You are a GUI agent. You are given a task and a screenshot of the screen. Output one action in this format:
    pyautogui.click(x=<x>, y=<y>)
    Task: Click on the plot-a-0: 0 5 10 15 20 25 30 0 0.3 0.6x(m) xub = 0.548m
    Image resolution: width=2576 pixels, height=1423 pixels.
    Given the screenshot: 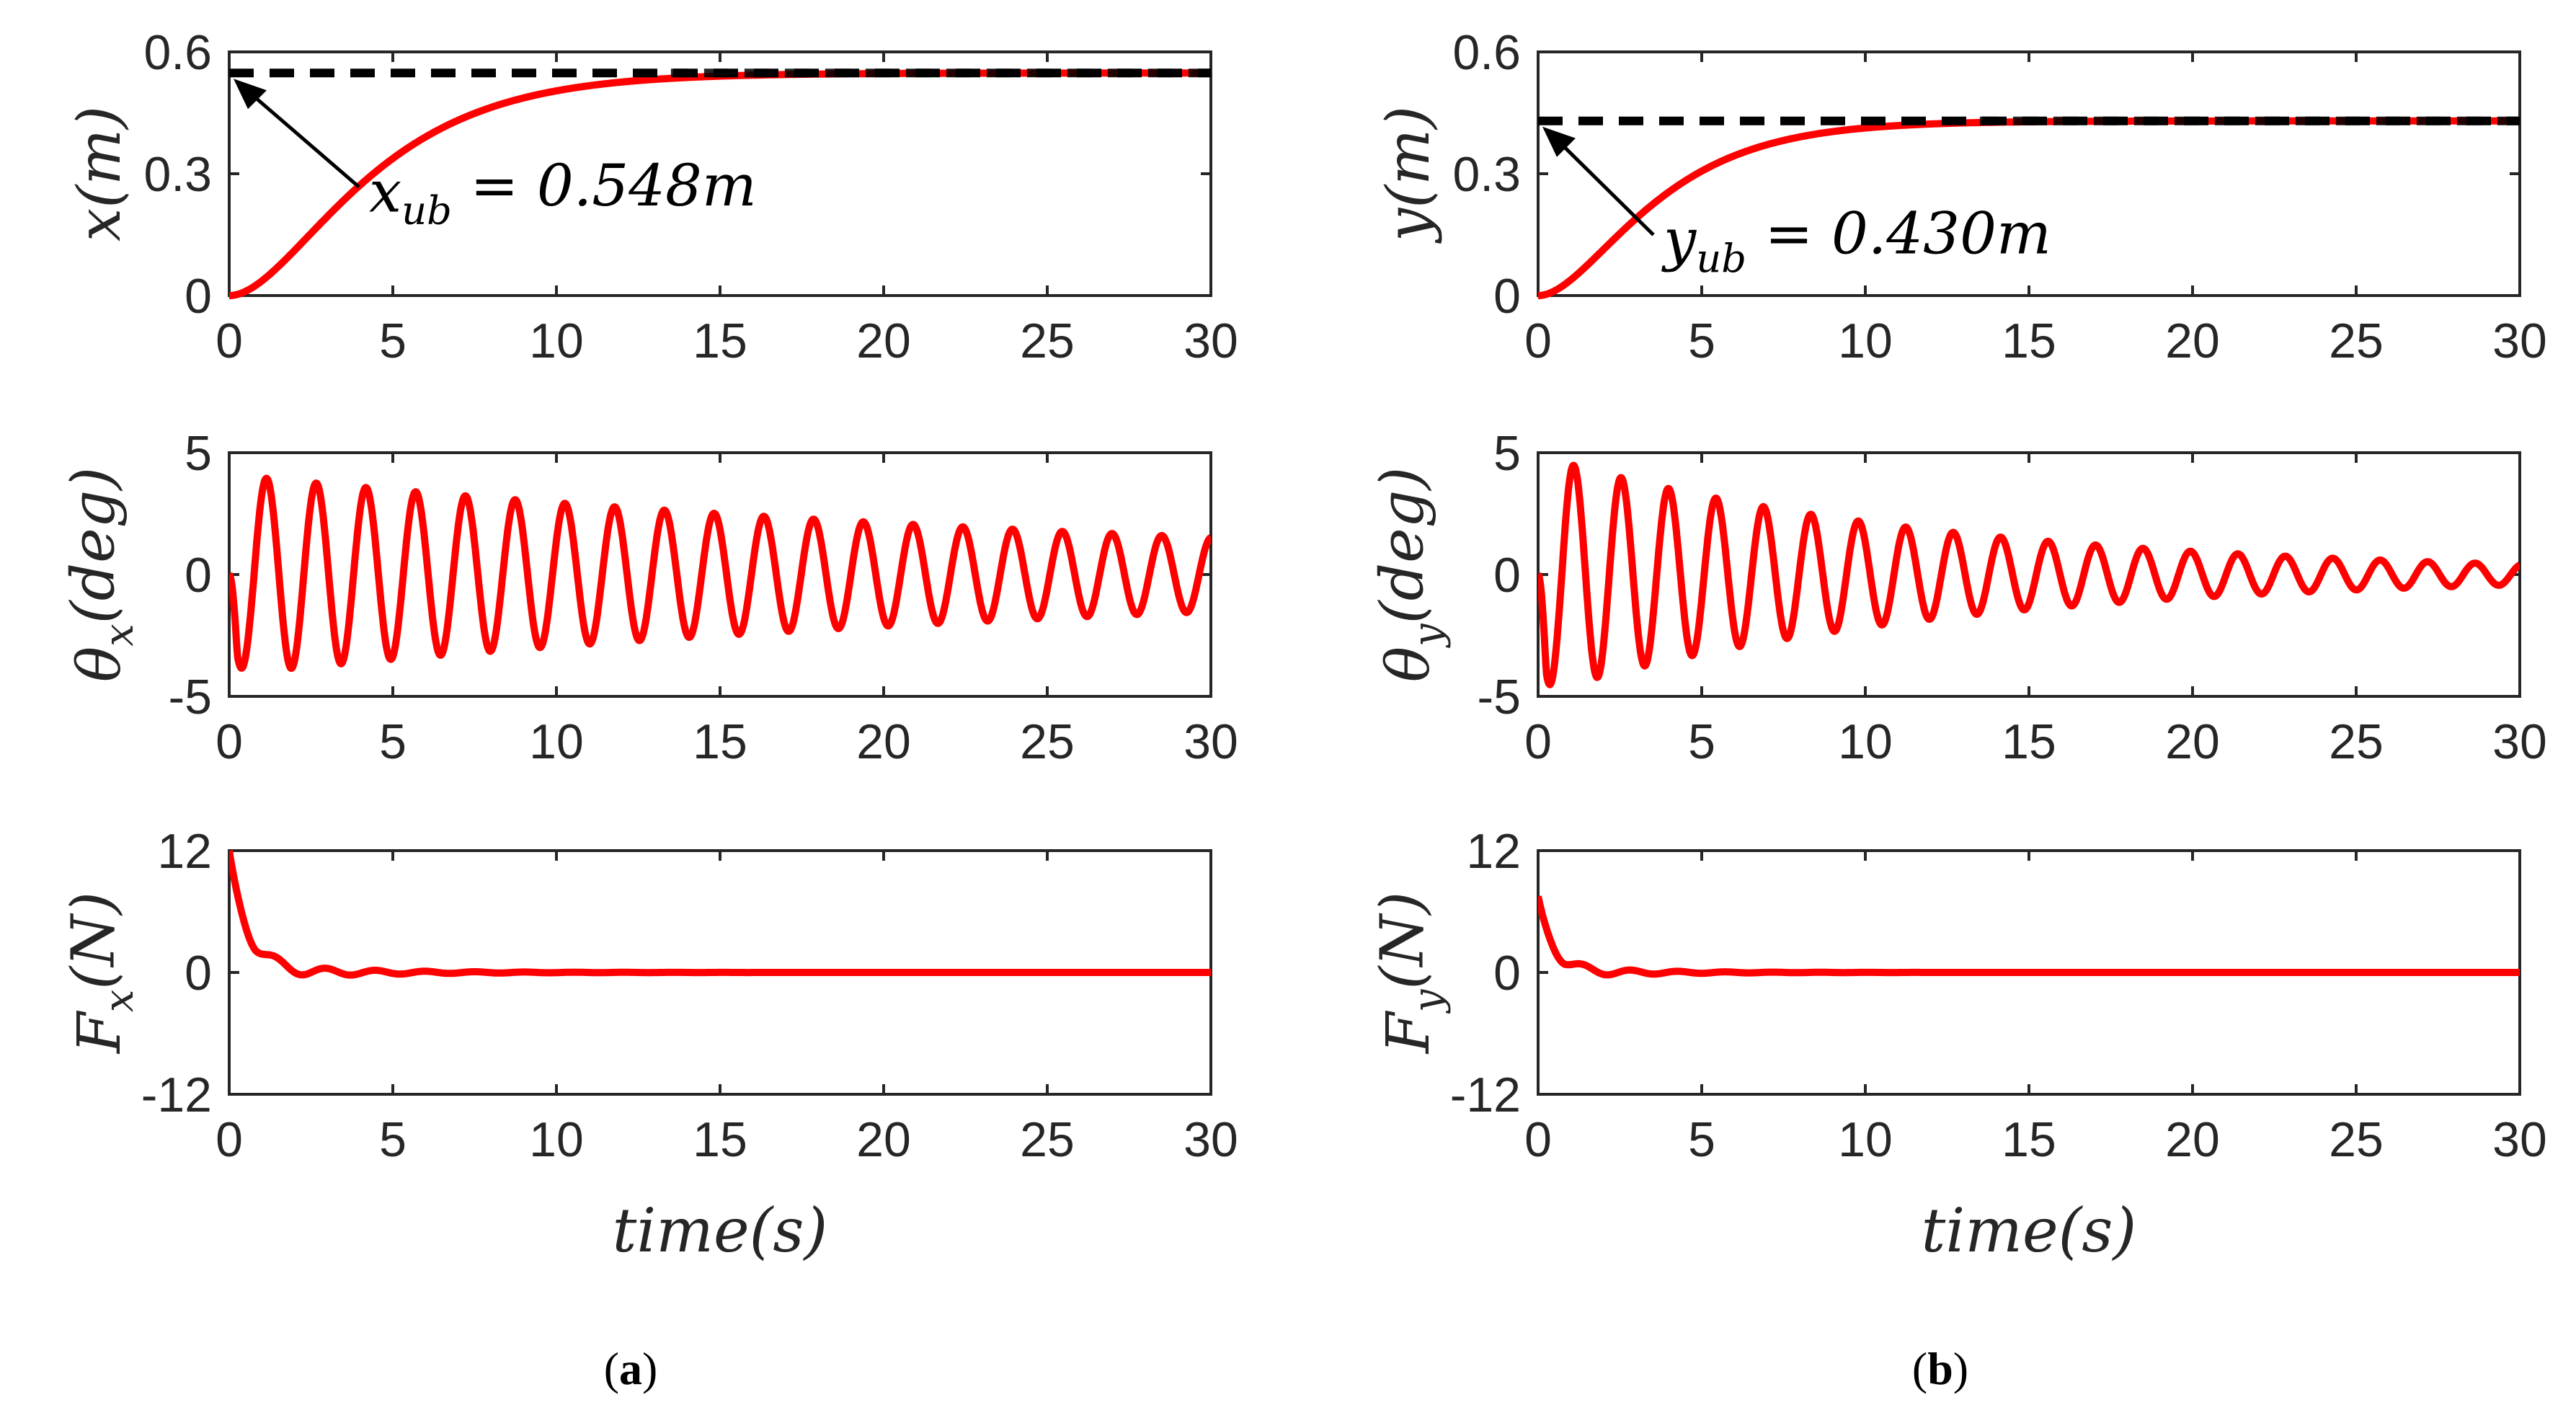 What is the action you would take?
    pyautogui.click(x=652, y=196)
    